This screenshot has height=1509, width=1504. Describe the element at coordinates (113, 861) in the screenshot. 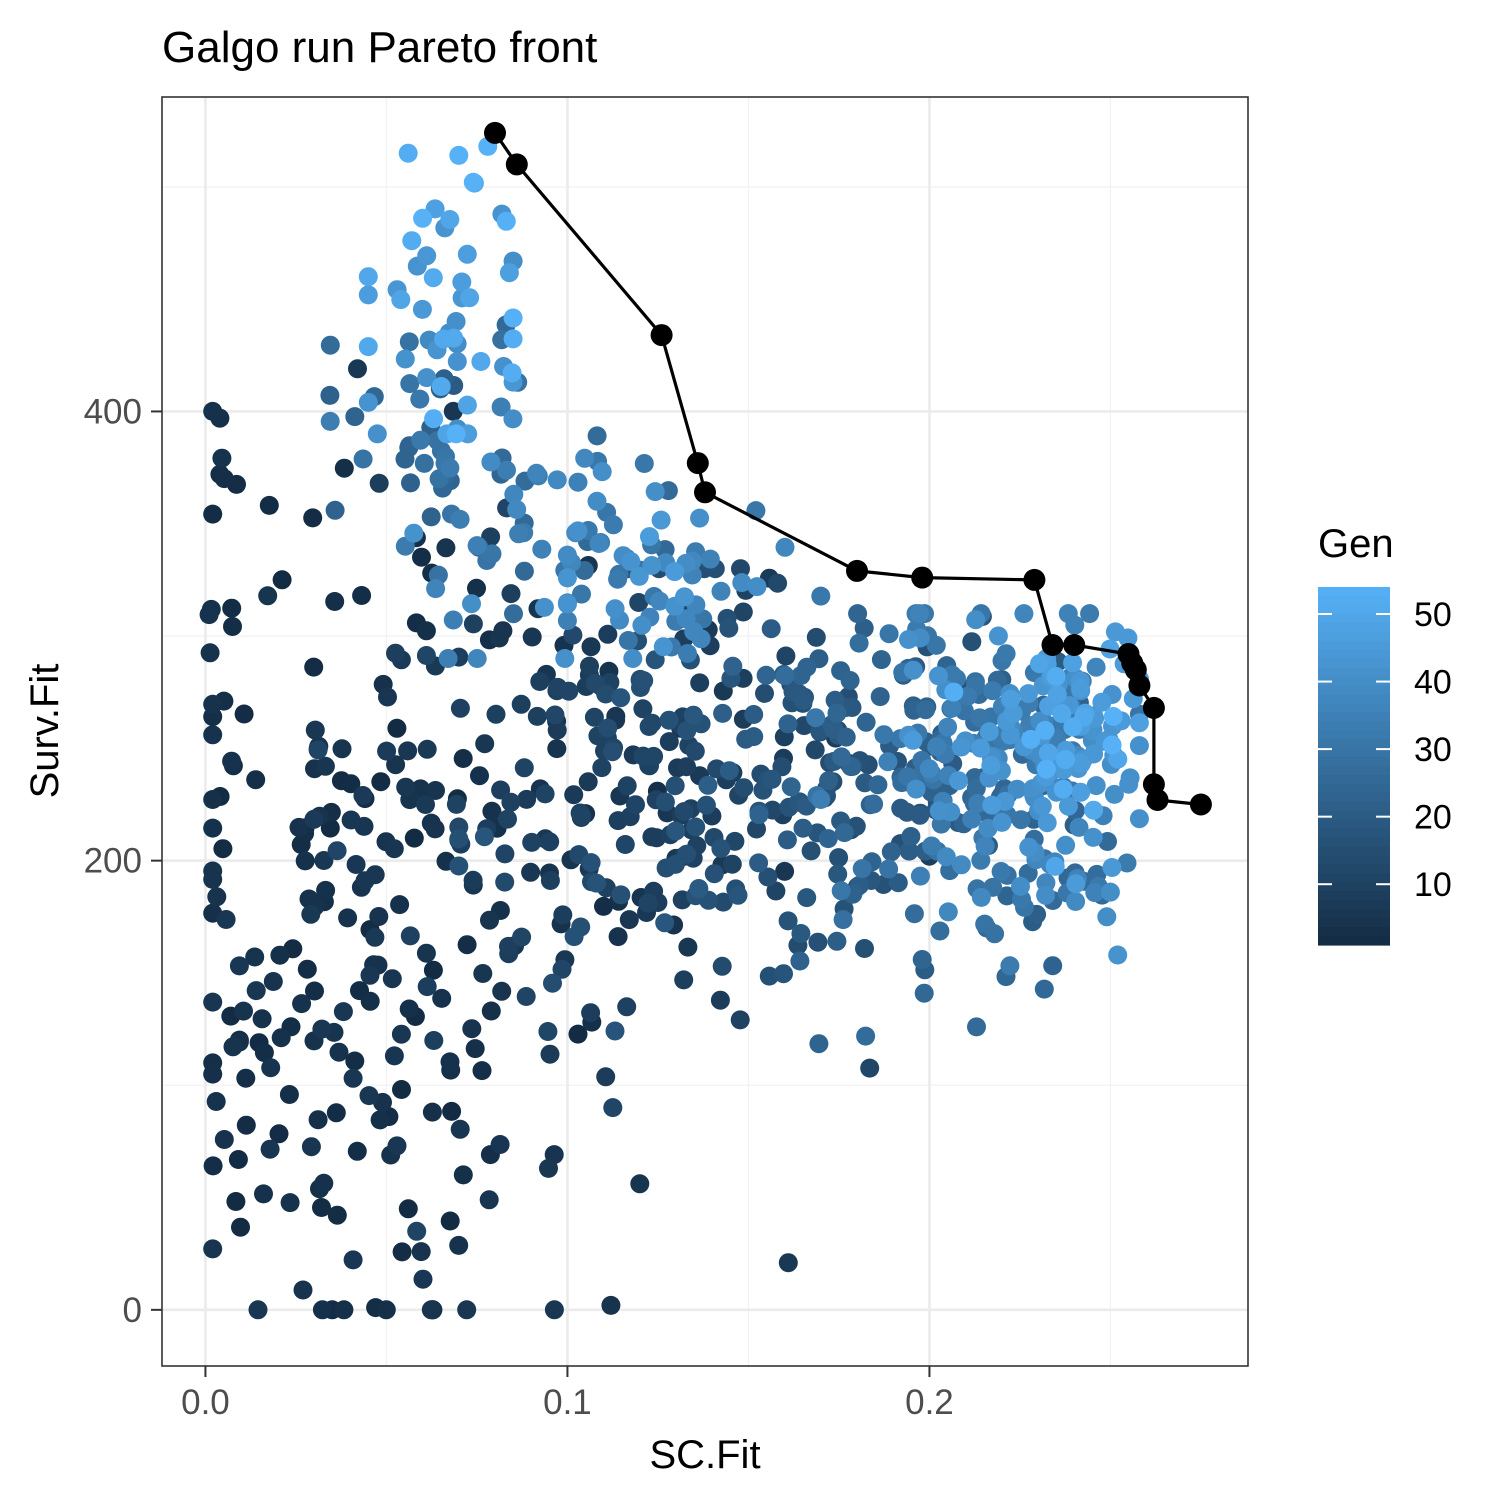

I see `y-tick-label: 200` at that location.